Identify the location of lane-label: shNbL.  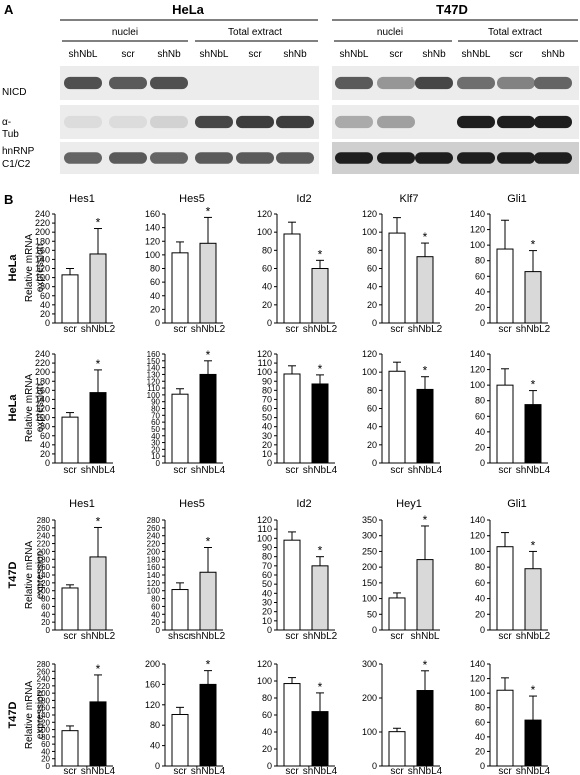
(476, 54).